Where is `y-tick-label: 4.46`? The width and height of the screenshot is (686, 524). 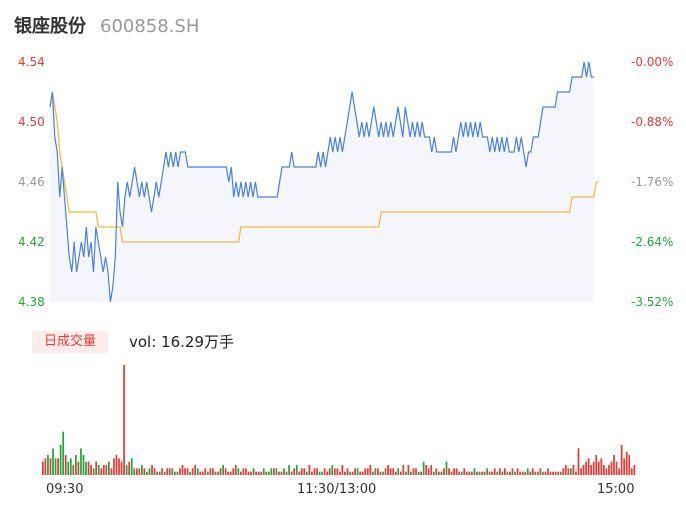 y-tick-label: 4.46 is located at coordinates (31, 182).